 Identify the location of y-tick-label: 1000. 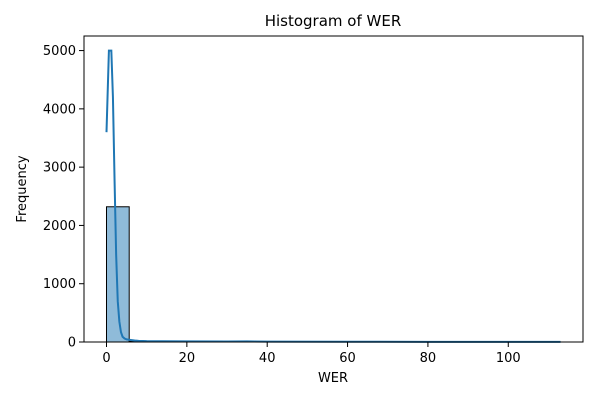
(59, 284).